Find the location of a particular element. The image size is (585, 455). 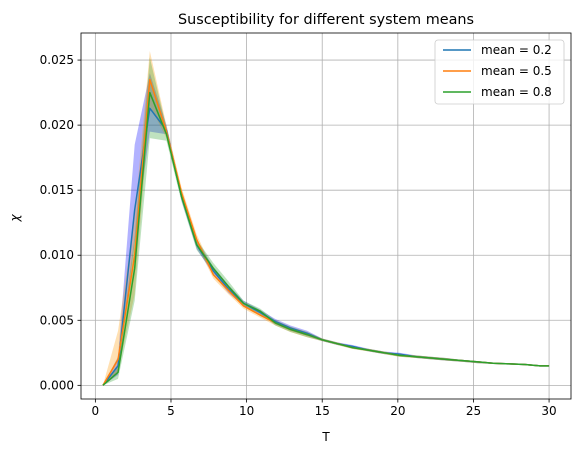

y-tick-label: 0.000 is located at coordinates (57, 385).